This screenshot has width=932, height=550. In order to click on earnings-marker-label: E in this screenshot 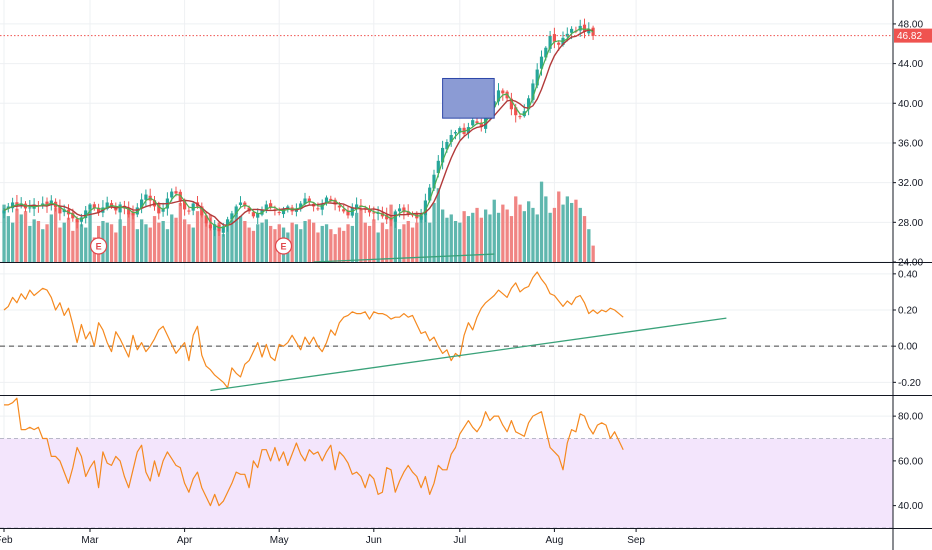, I will do `click(283, 246)`.